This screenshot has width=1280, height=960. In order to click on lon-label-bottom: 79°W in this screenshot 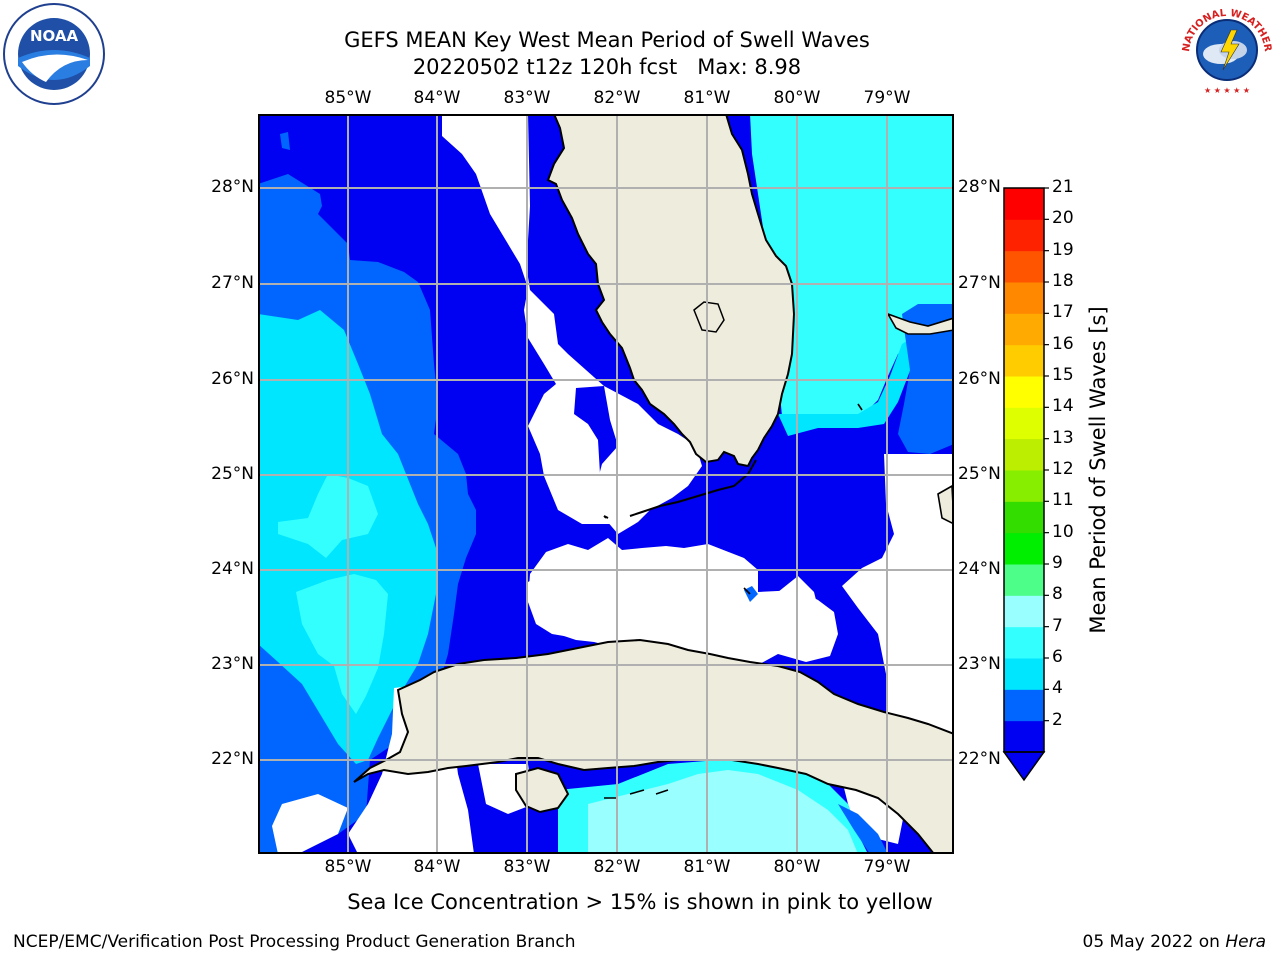, I will do `click(887, 867)`.